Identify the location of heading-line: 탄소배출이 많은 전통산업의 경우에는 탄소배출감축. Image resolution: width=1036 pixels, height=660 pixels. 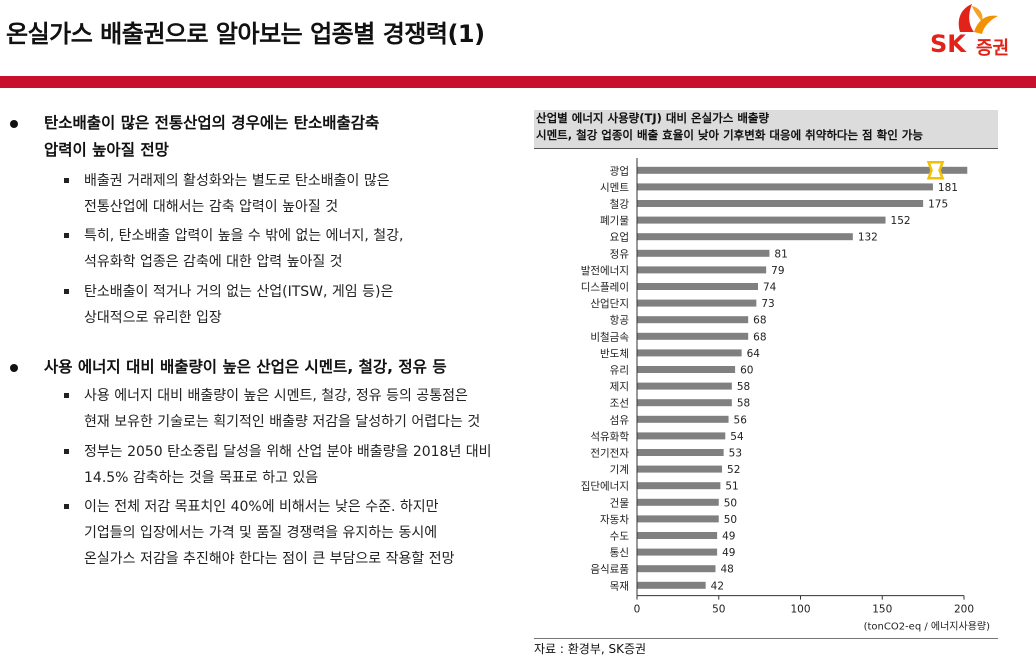
(212, 123).